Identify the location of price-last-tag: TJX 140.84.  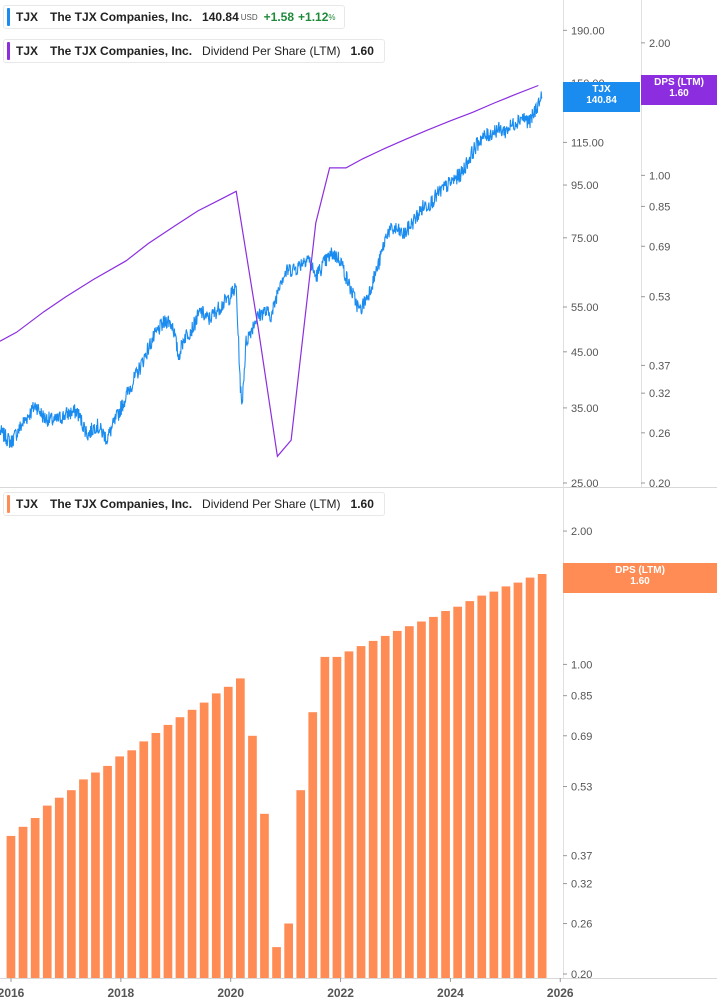
(601, 97).